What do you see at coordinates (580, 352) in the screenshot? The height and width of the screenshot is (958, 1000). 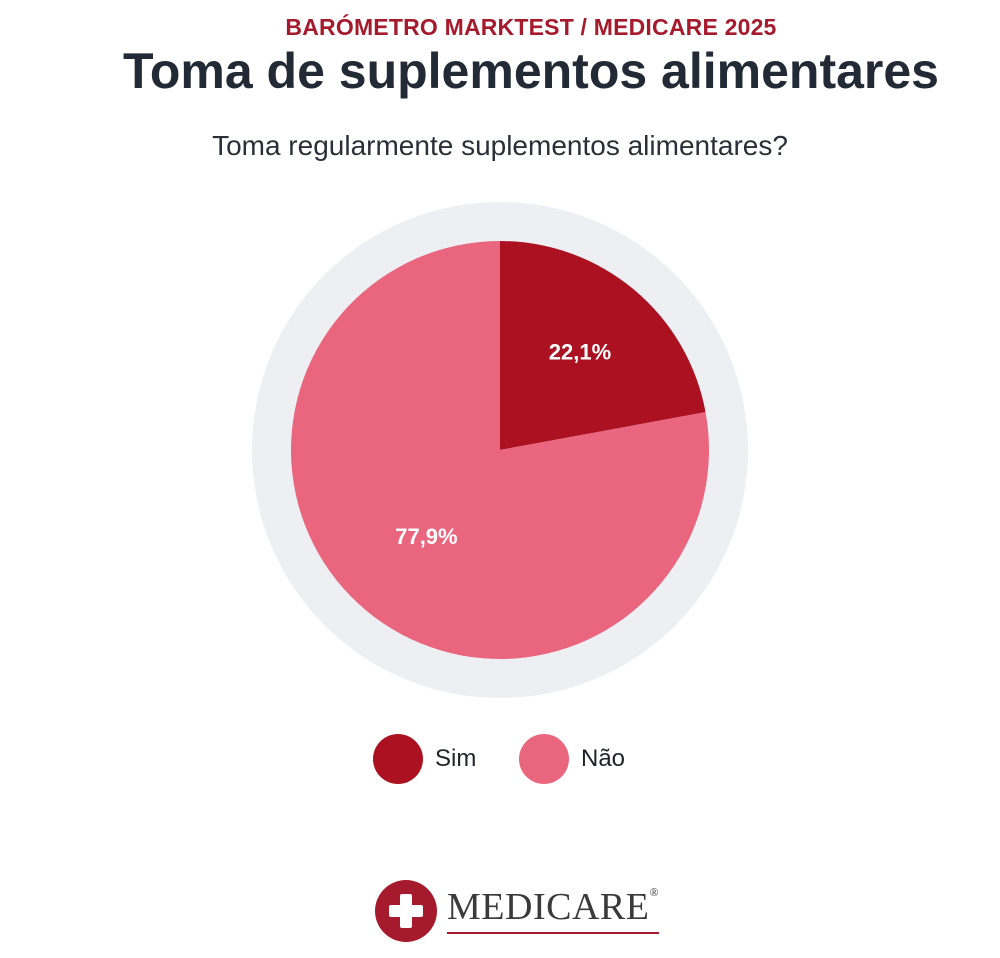 I see `data-label-sim: 22,1%` at bounding box center [580, 352].